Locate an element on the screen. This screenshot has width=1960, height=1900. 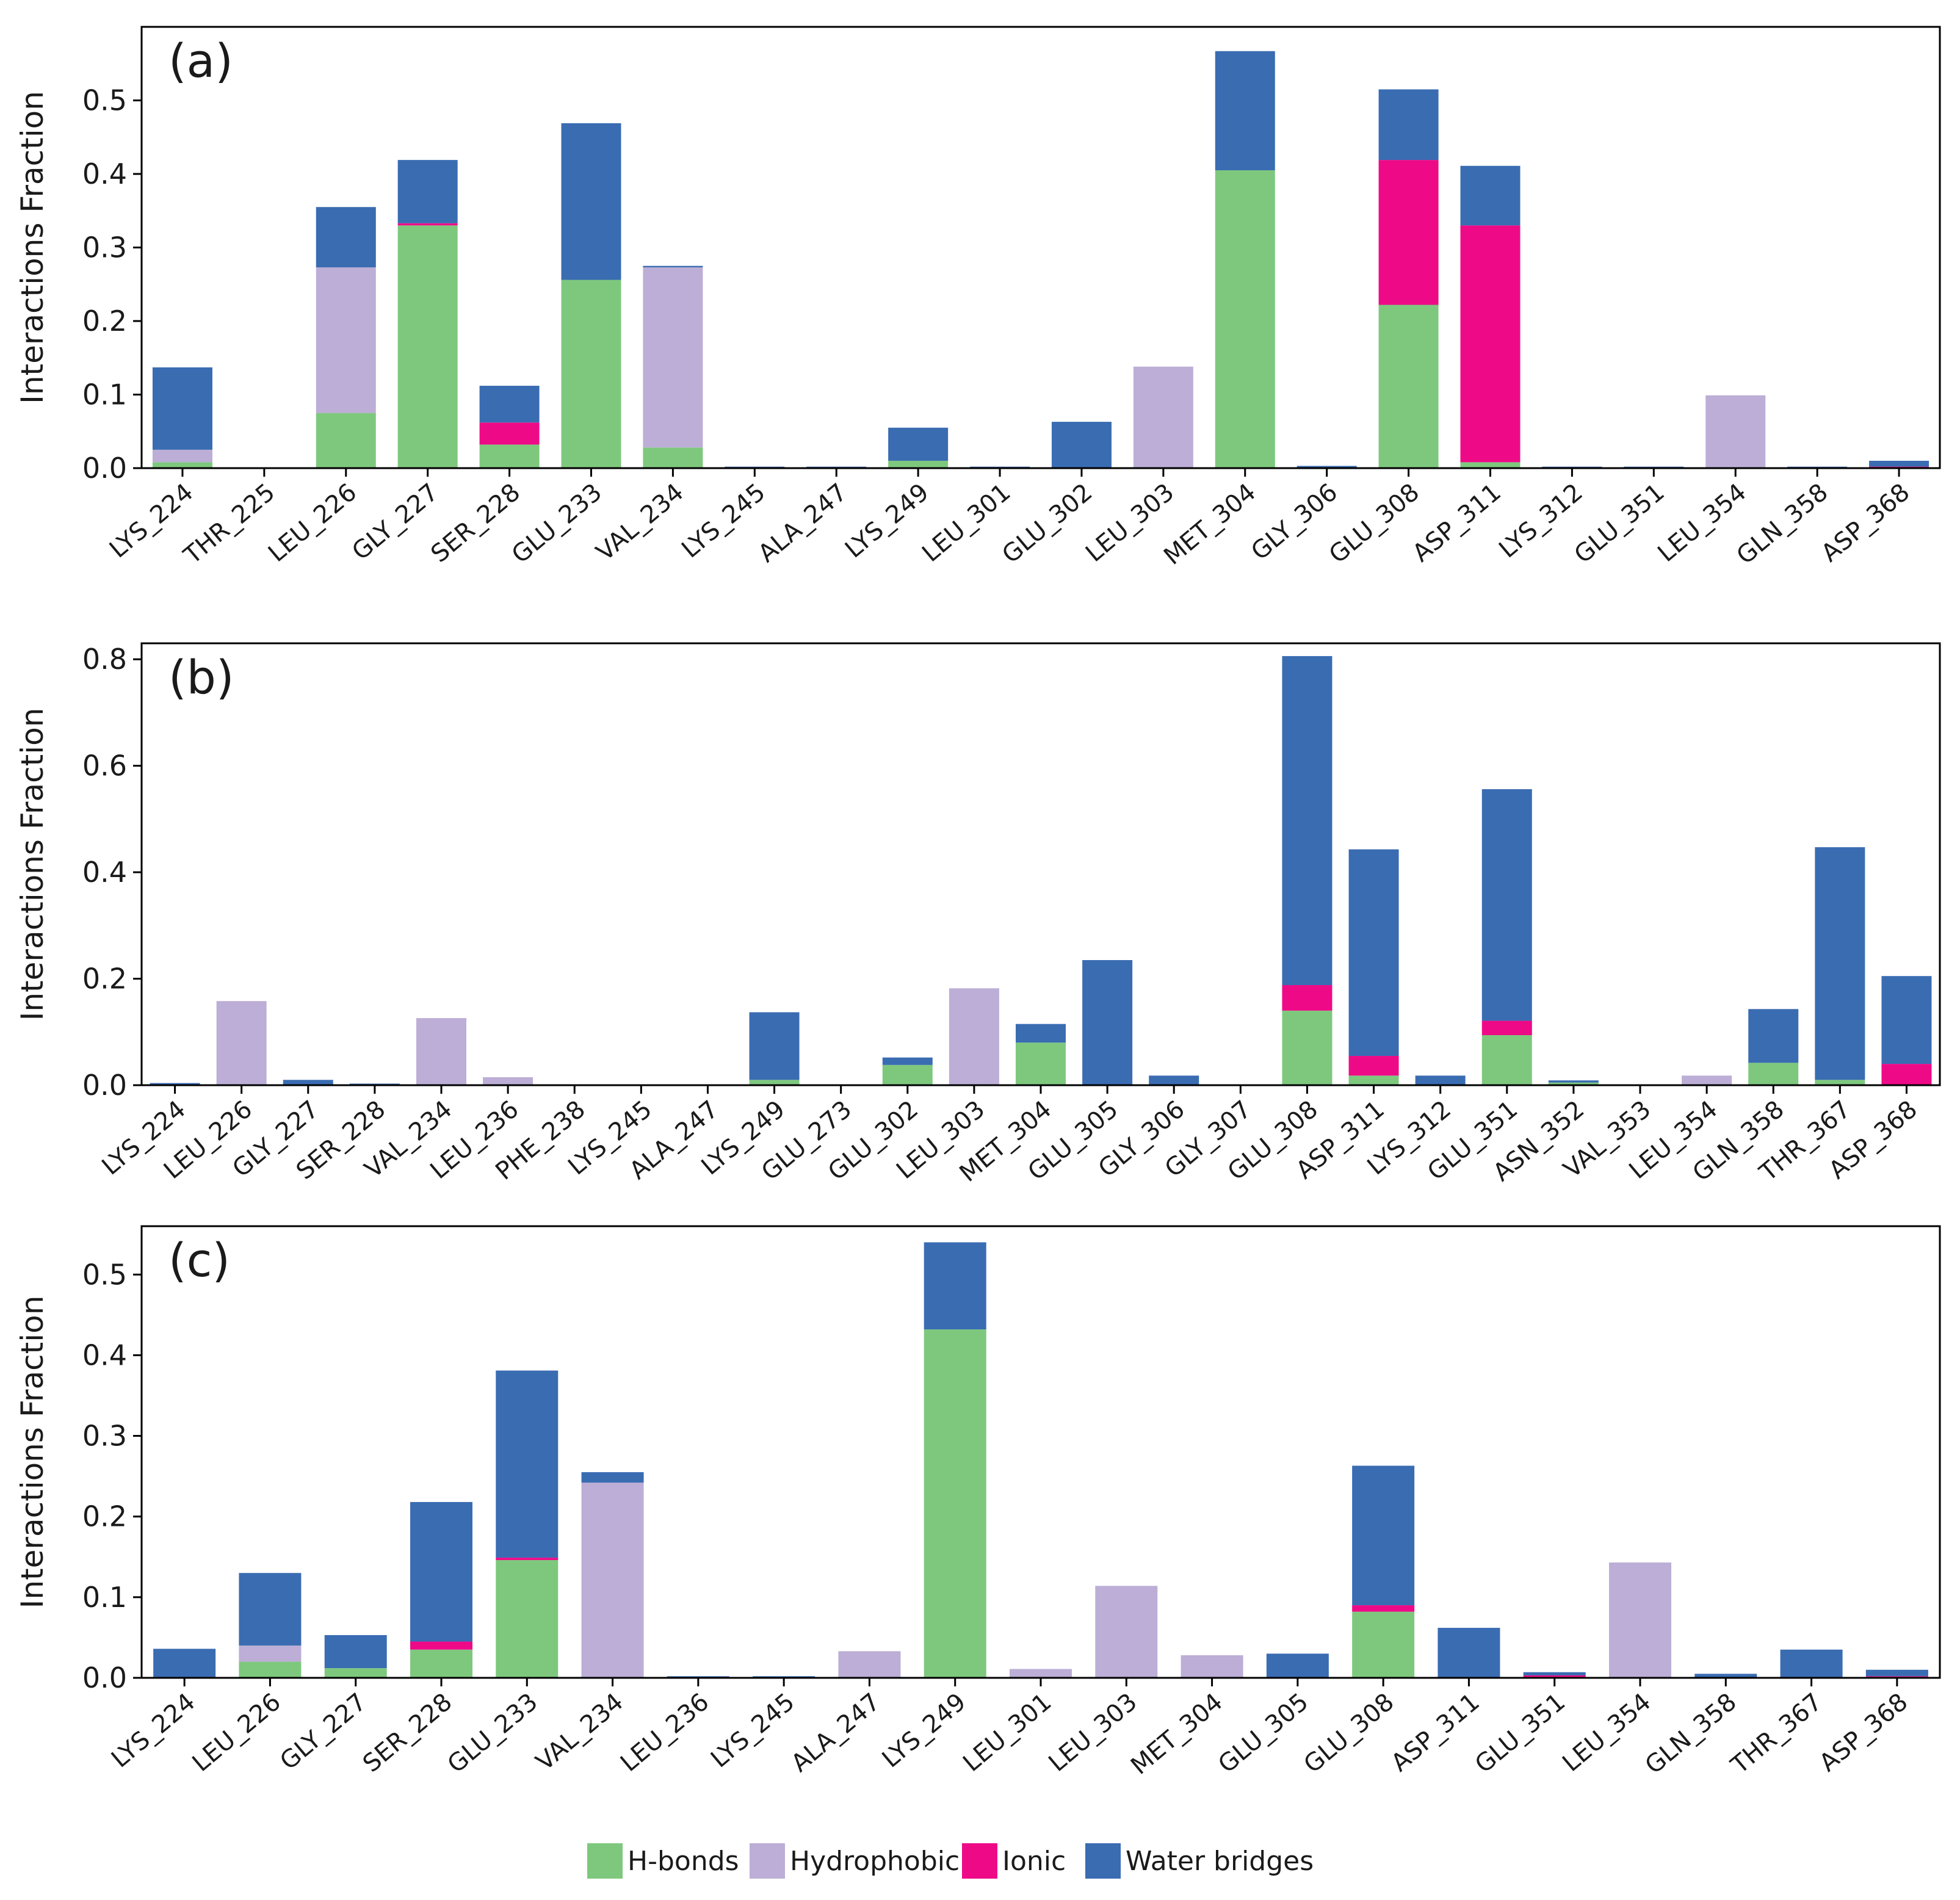
x-tick-label-asp-311: ASP_311 is located at coordinates (1436, 1732).